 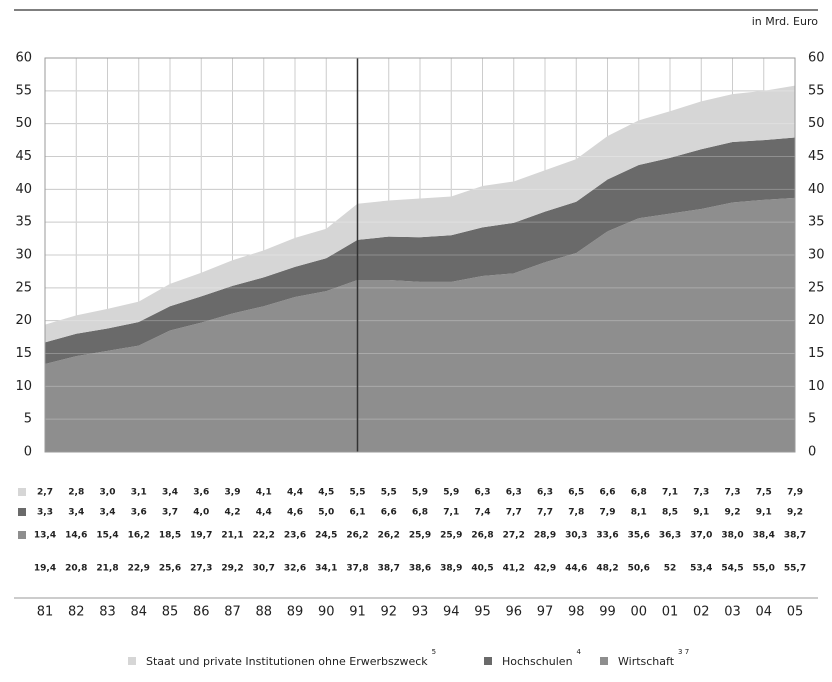 What do you see at coordinates (76, 612) in the screenshot?
I see `x-tick-label: 82` at bounding box center [76, 612].